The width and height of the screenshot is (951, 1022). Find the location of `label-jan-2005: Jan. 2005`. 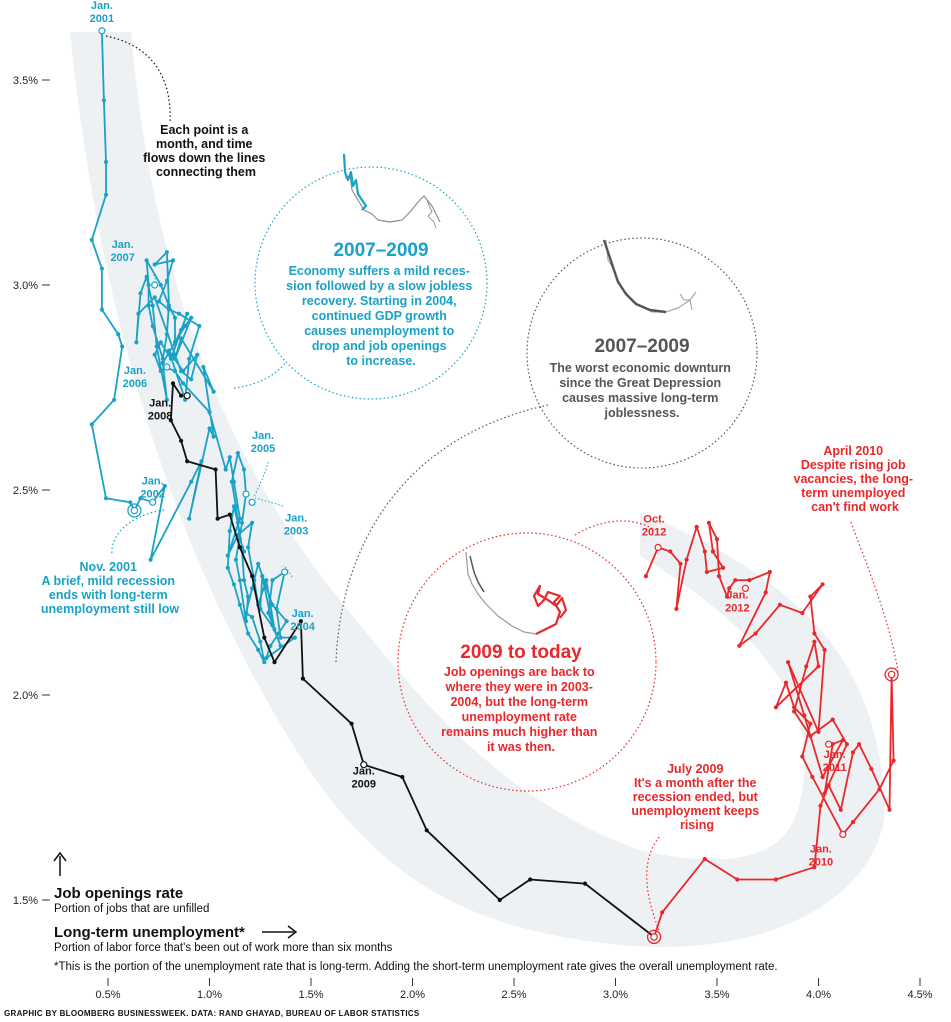

label-jan-2005: Jan. 2005 is located at coordinates (263, 442).